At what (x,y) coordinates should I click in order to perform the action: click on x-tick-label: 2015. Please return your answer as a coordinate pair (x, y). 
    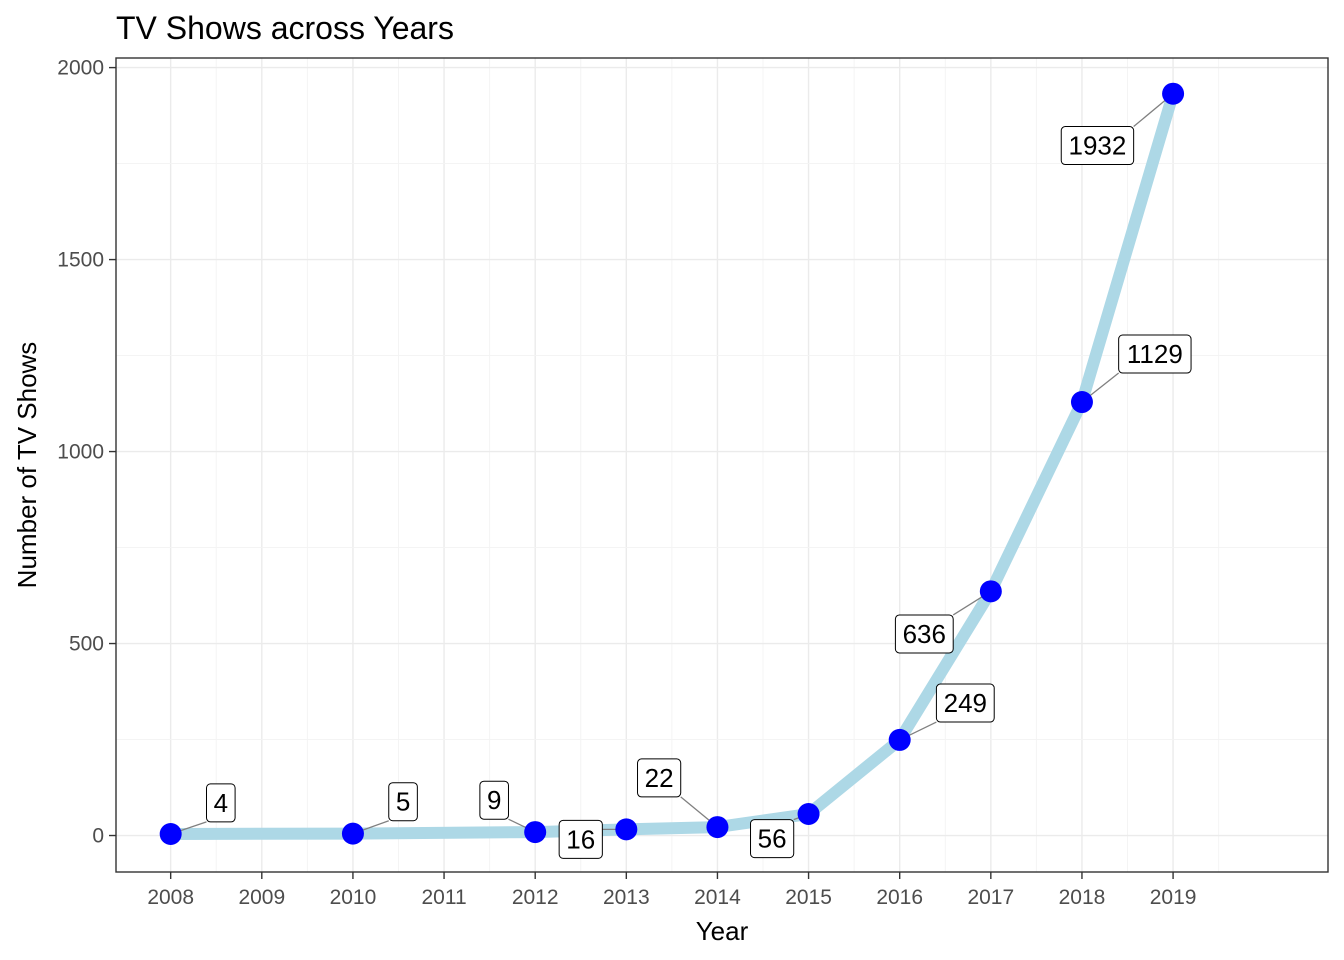
    Looking at the image, I should click on (808, 897).